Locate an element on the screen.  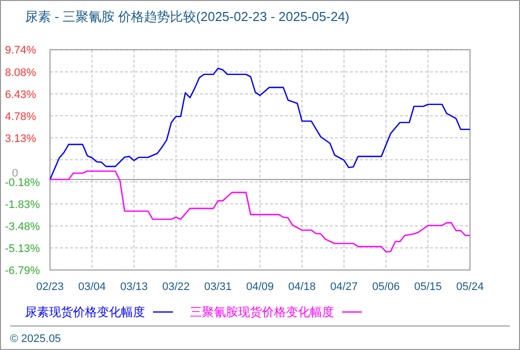
x-tick-label: 04/18 is located at coordinates (302, 287).